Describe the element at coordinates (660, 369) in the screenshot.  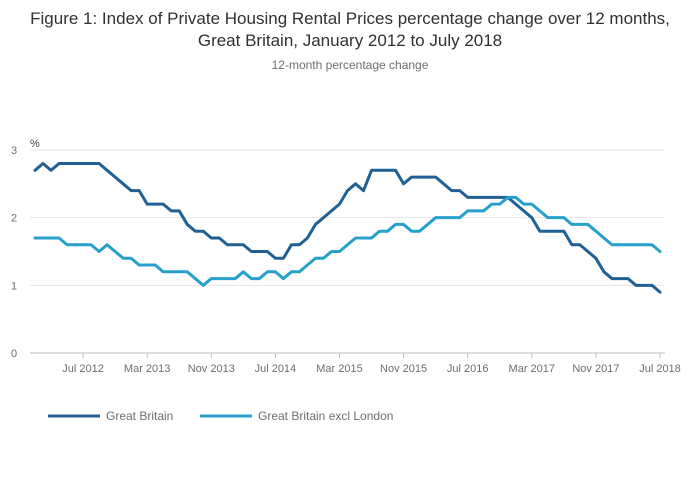
I see `x-tick-label: Jul 2018` at that location.